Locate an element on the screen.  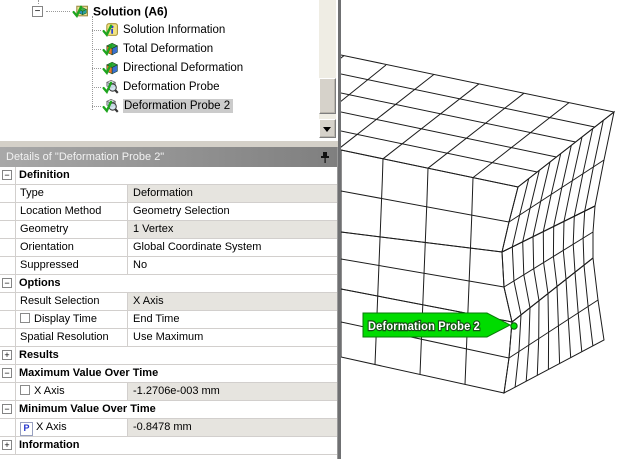
property-row-display-time: Display Time End Time is located at coordinates (168, 320).